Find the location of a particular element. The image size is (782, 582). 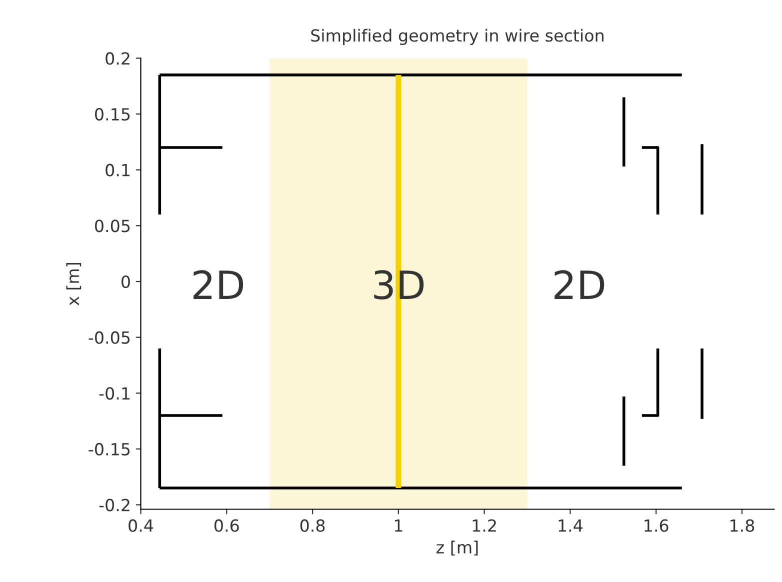

y-tick-label: 0.2 is located at coordinates (118, 58).